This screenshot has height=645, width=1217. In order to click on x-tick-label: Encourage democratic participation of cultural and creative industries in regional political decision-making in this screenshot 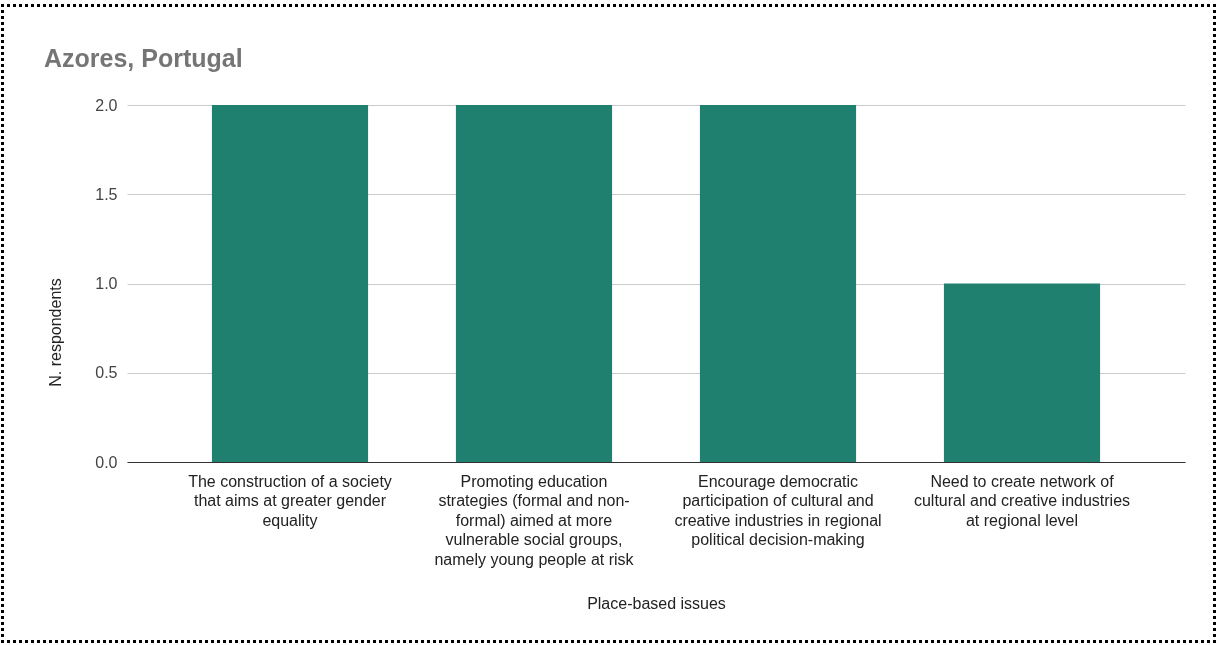, I will do `click(778, 510)`.